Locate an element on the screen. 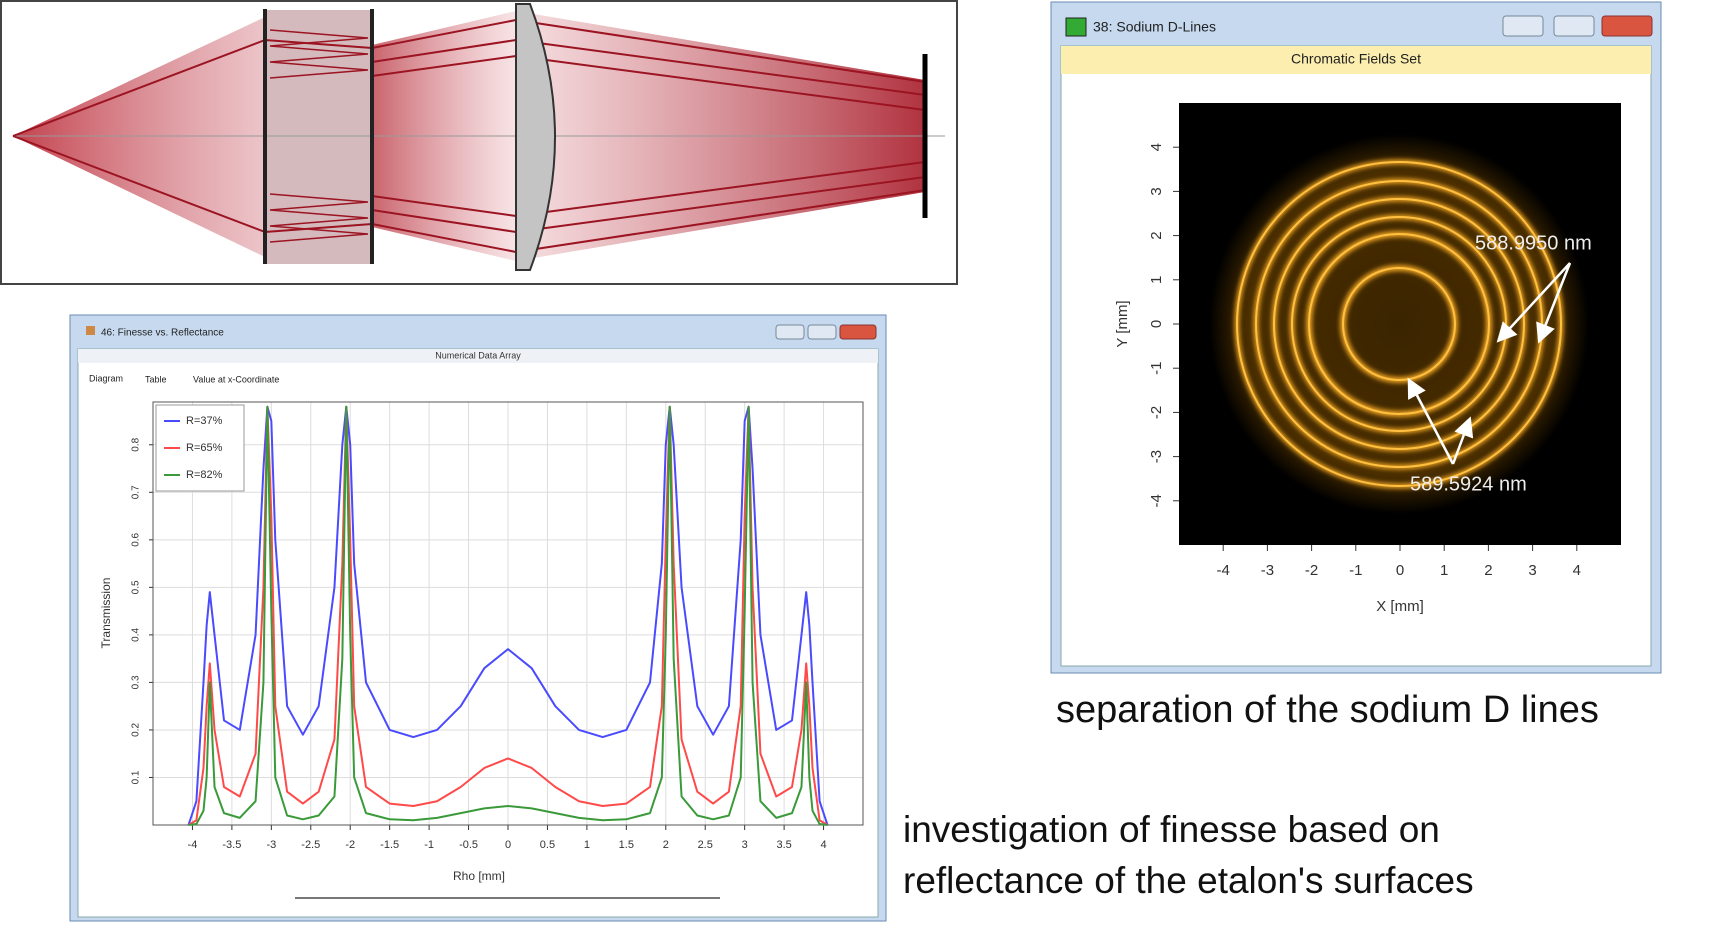 This screenshot has width=1730, height=928. y-tick-label: 0.7 is located at coordinates (136, 492).